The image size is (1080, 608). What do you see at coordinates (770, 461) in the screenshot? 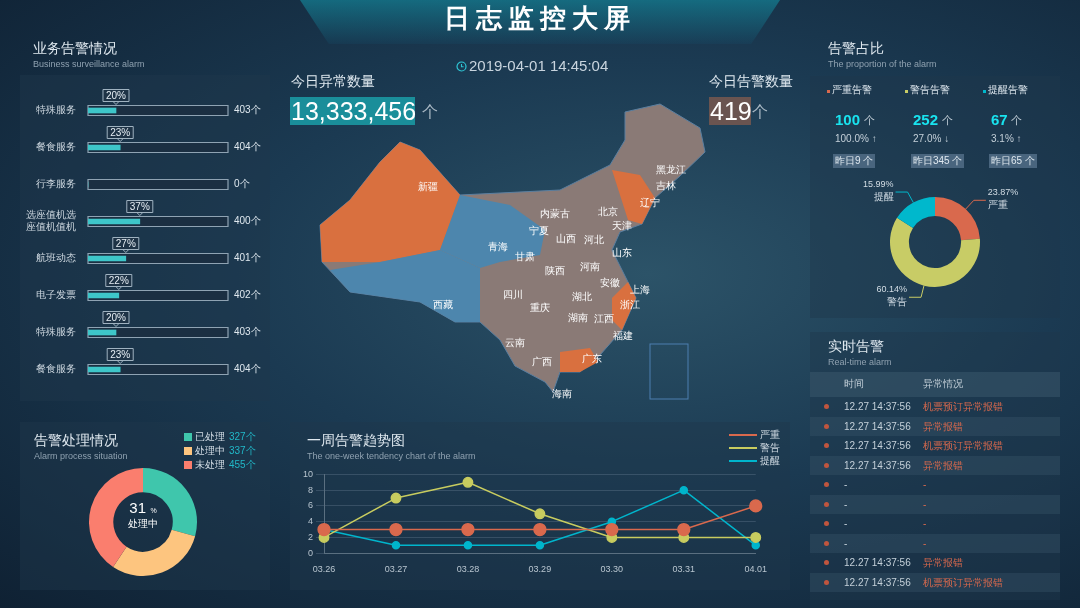
I see `legend-label: 提醒` at bounding box center [770, 461].